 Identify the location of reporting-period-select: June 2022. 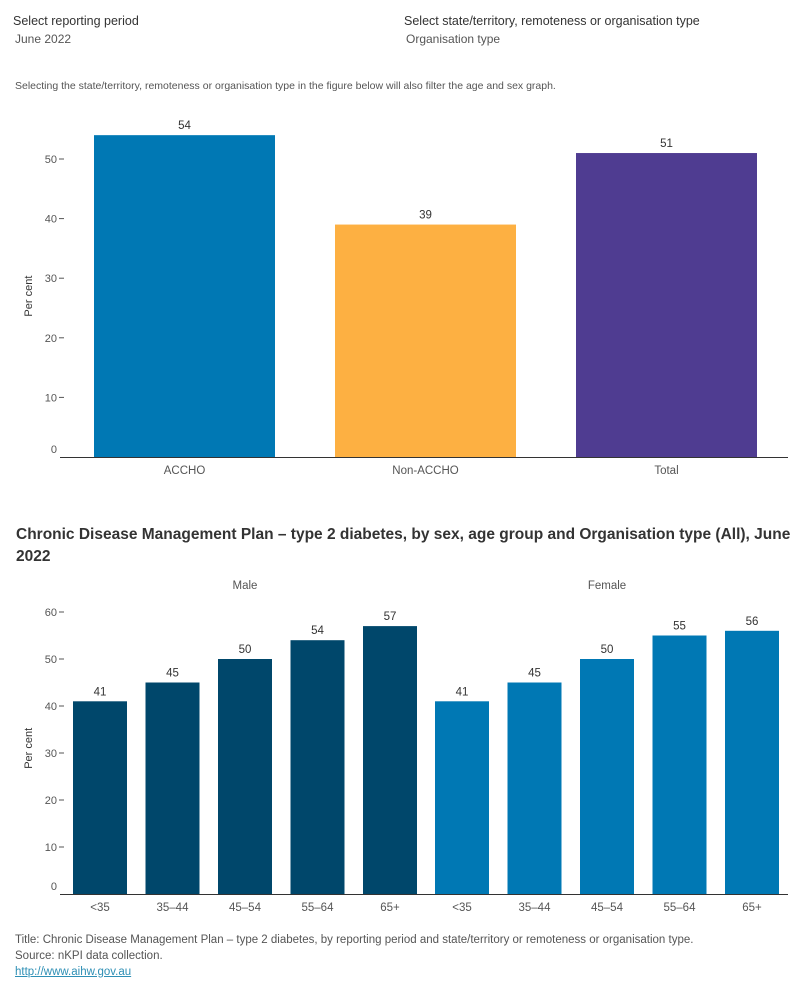
(43, 39).